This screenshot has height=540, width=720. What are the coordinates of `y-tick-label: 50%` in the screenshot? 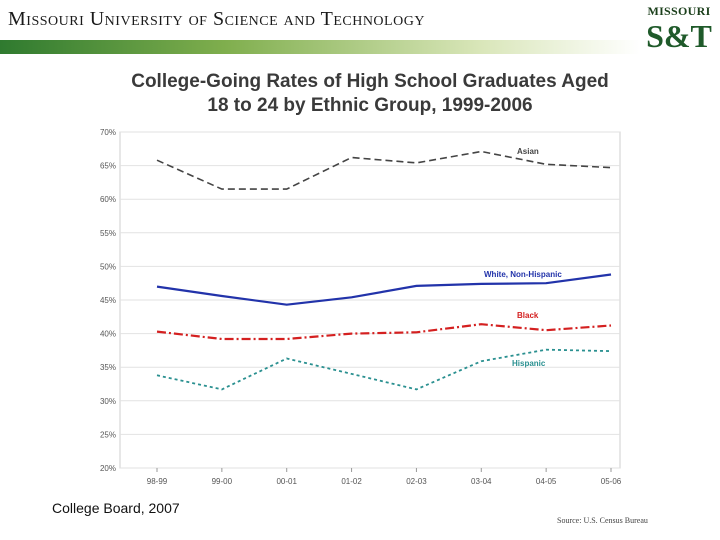 It's located at (108, 266).